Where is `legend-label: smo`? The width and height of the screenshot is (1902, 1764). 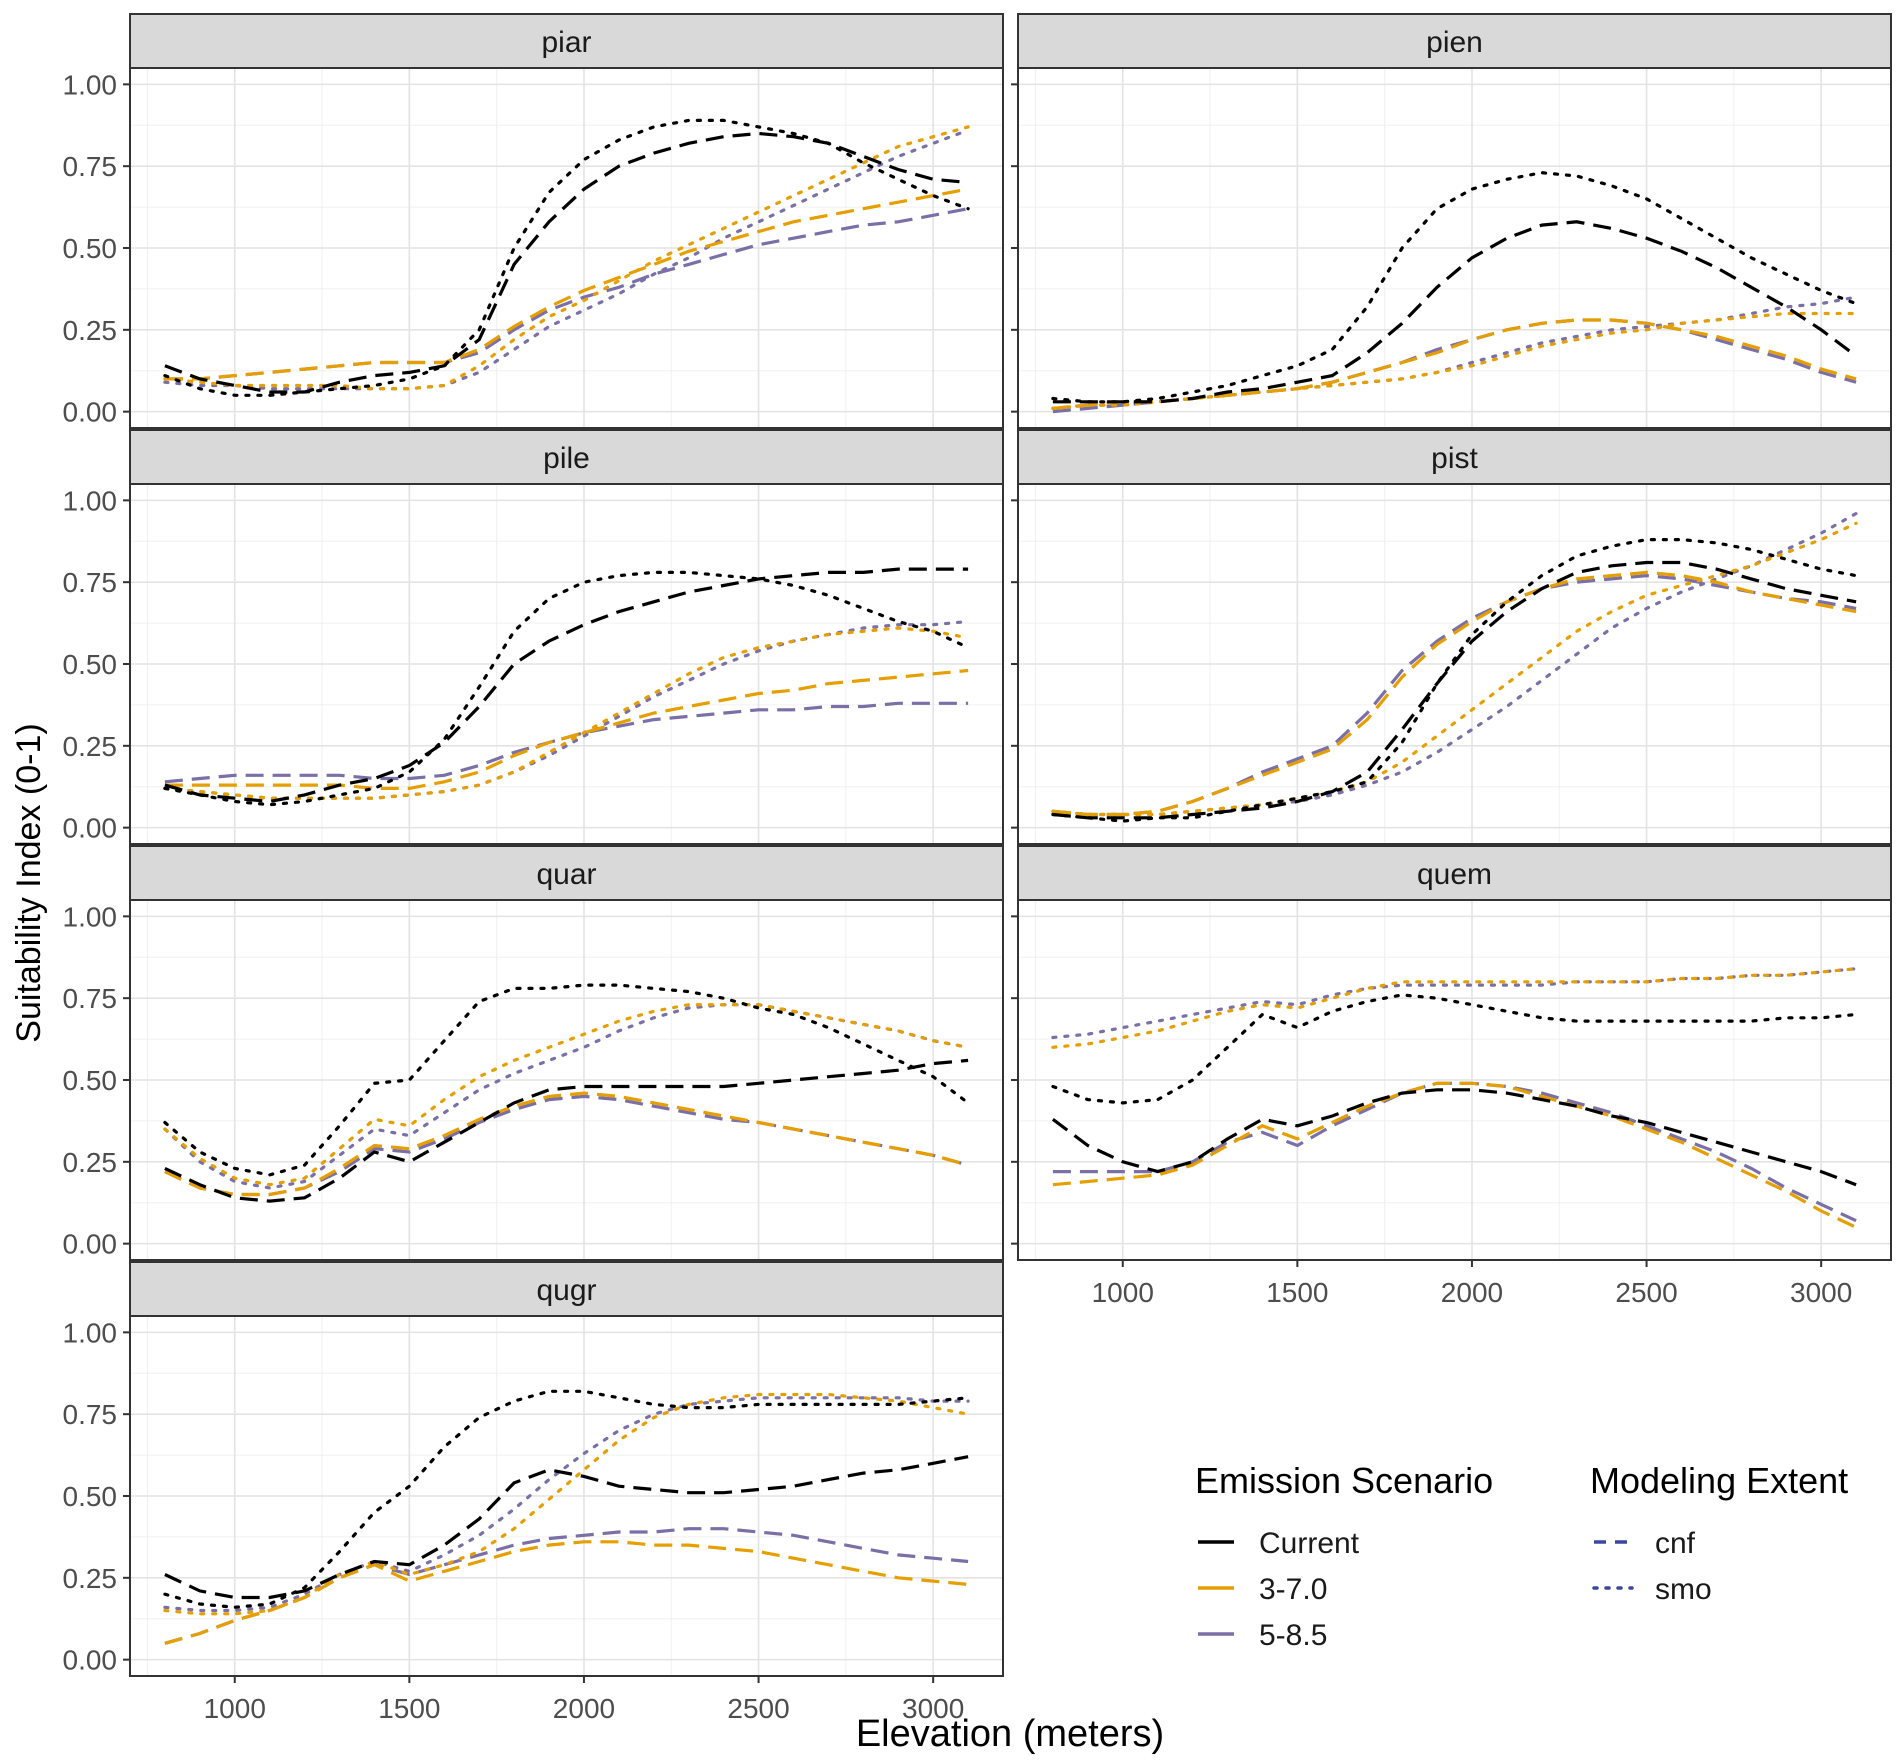
legend-label: smo is located at coordinates (1683, 1589).